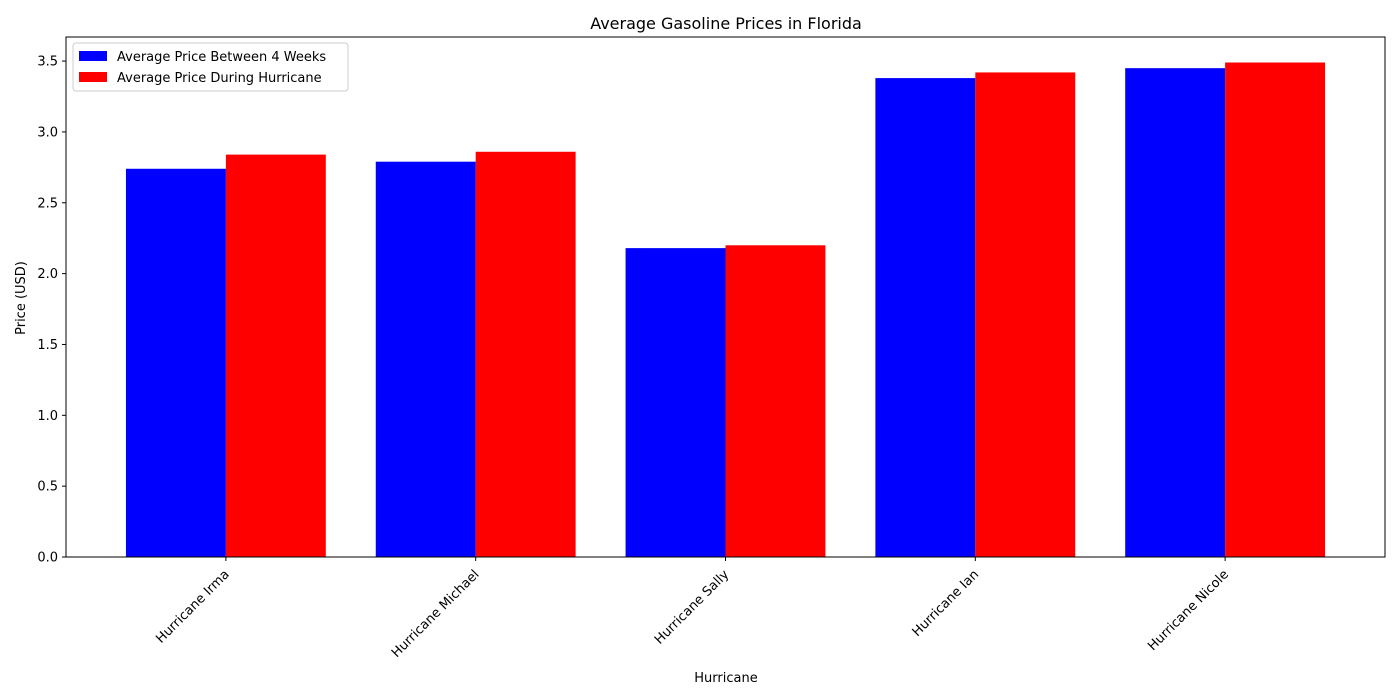 The image size is (1400, 700). What do you see at coordinates (47, 487) in the screenshot?
I see `y-tick-label: 0.5` at bounding box center [47, 487].